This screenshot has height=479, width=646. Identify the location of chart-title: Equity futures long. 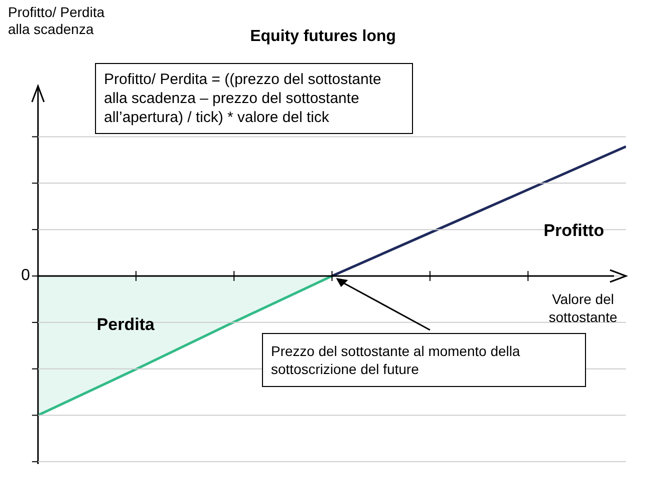
(323, 37).